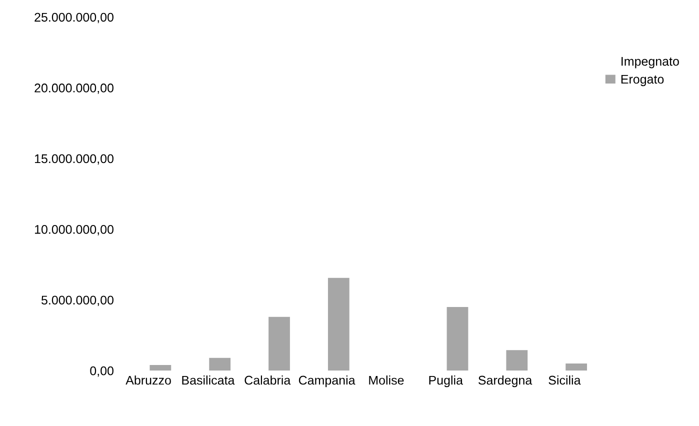 This screenshot has width=699, height=426. Describe the element at coordinates (446, 381) in the screenshot. I see `x-tick-label: Puglia` at that location.